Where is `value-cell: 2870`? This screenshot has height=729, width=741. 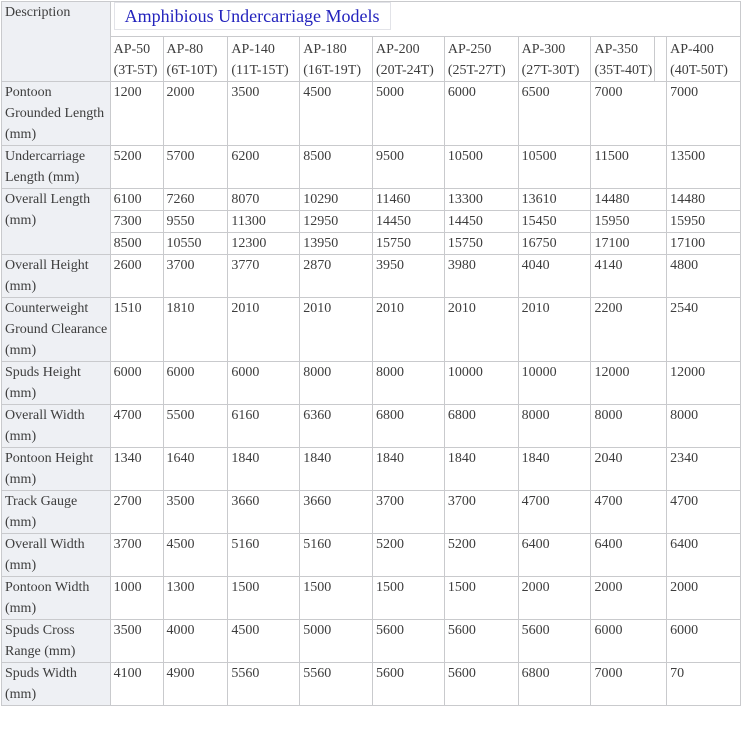 value-cell: 2870 is located at coordinates (336, 276).